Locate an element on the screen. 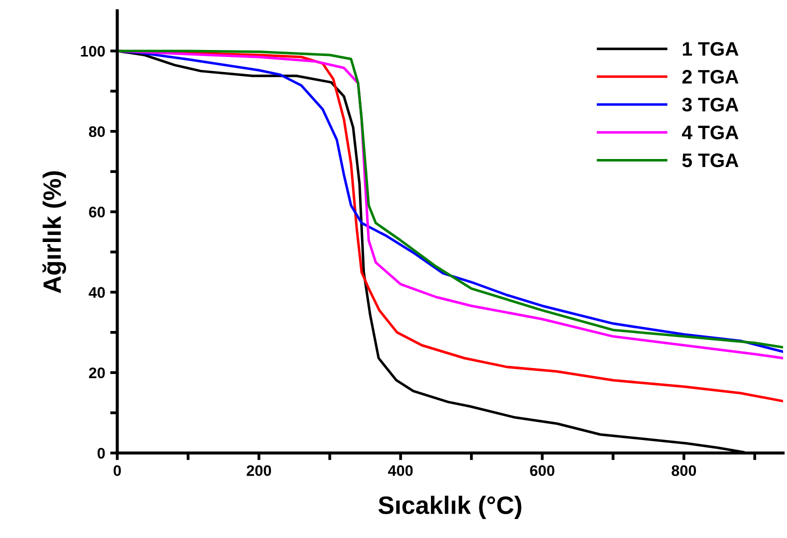 This screenshot has height=538, width=787. legend-label: 3 TGA is located at coordinates (710, 105).